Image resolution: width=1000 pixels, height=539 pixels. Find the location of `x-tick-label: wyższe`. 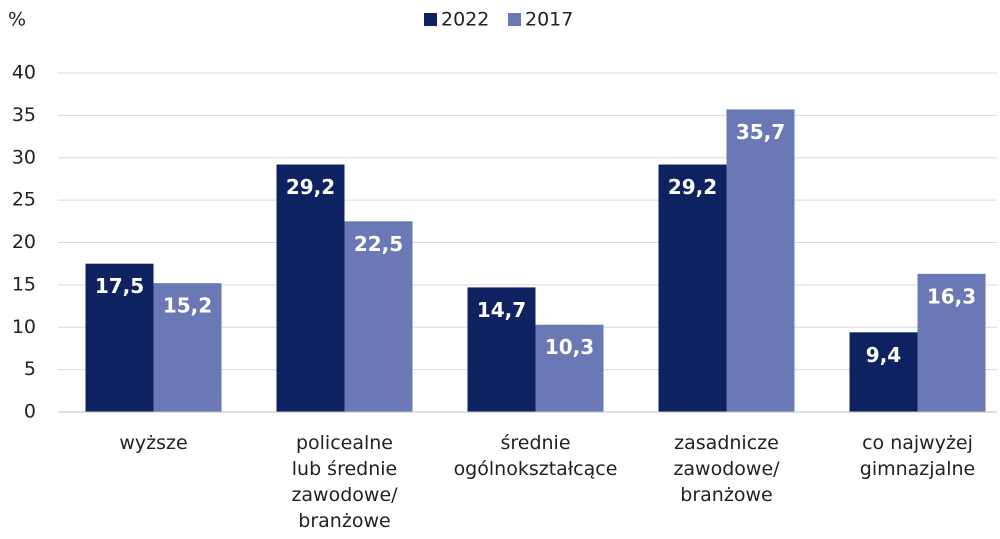

x-tick-label: wyższe is located at coordinates (153, 443).